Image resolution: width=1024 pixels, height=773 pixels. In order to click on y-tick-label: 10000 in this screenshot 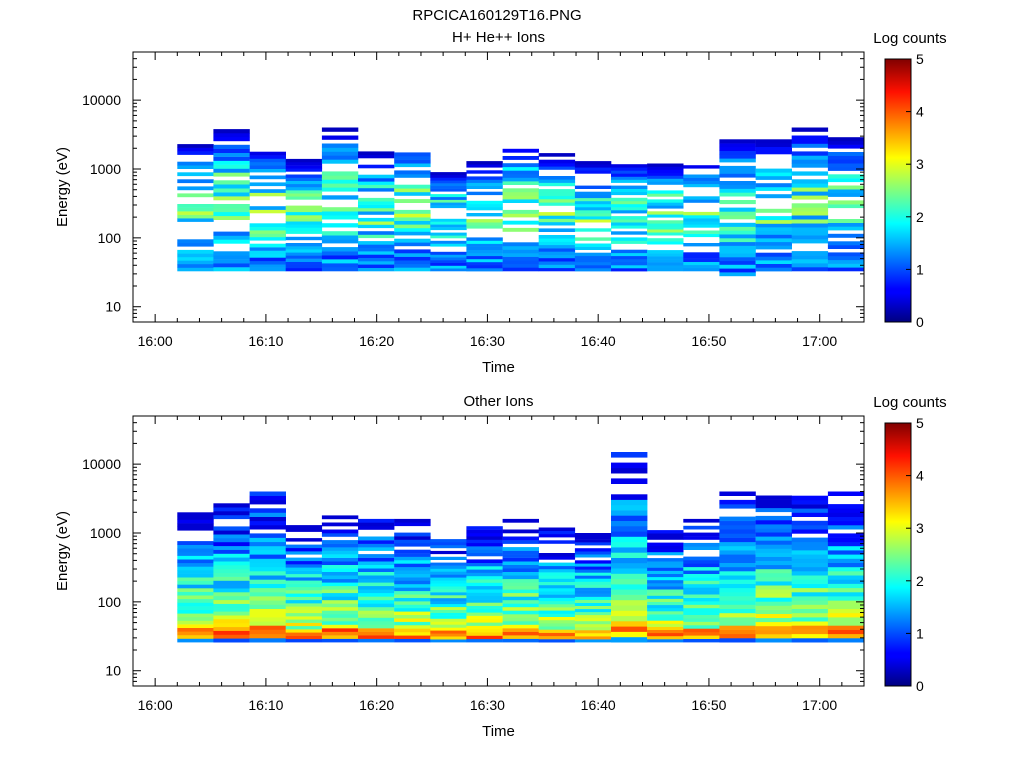, I will do `click(101, 100)`.